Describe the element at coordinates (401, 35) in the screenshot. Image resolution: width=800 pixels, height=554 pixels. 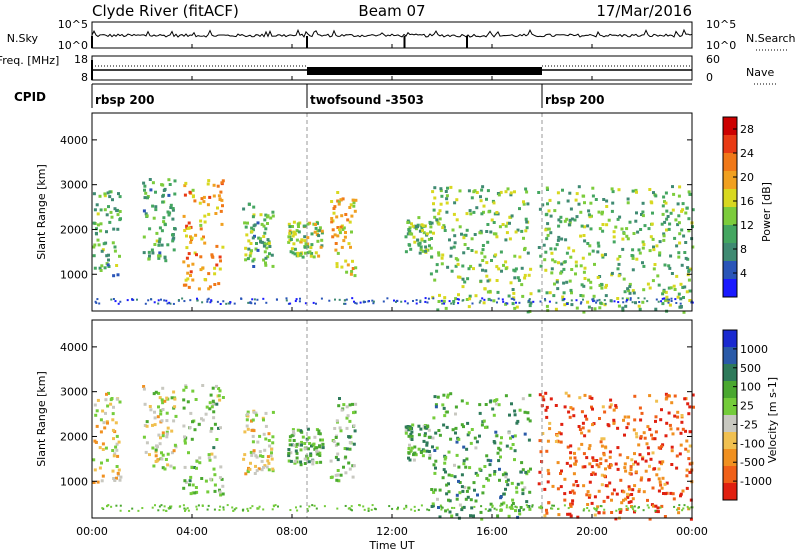
I see `nsky-panel: N.Sky 10^5 10^0 10^5 10^0 N.Search` at that location.